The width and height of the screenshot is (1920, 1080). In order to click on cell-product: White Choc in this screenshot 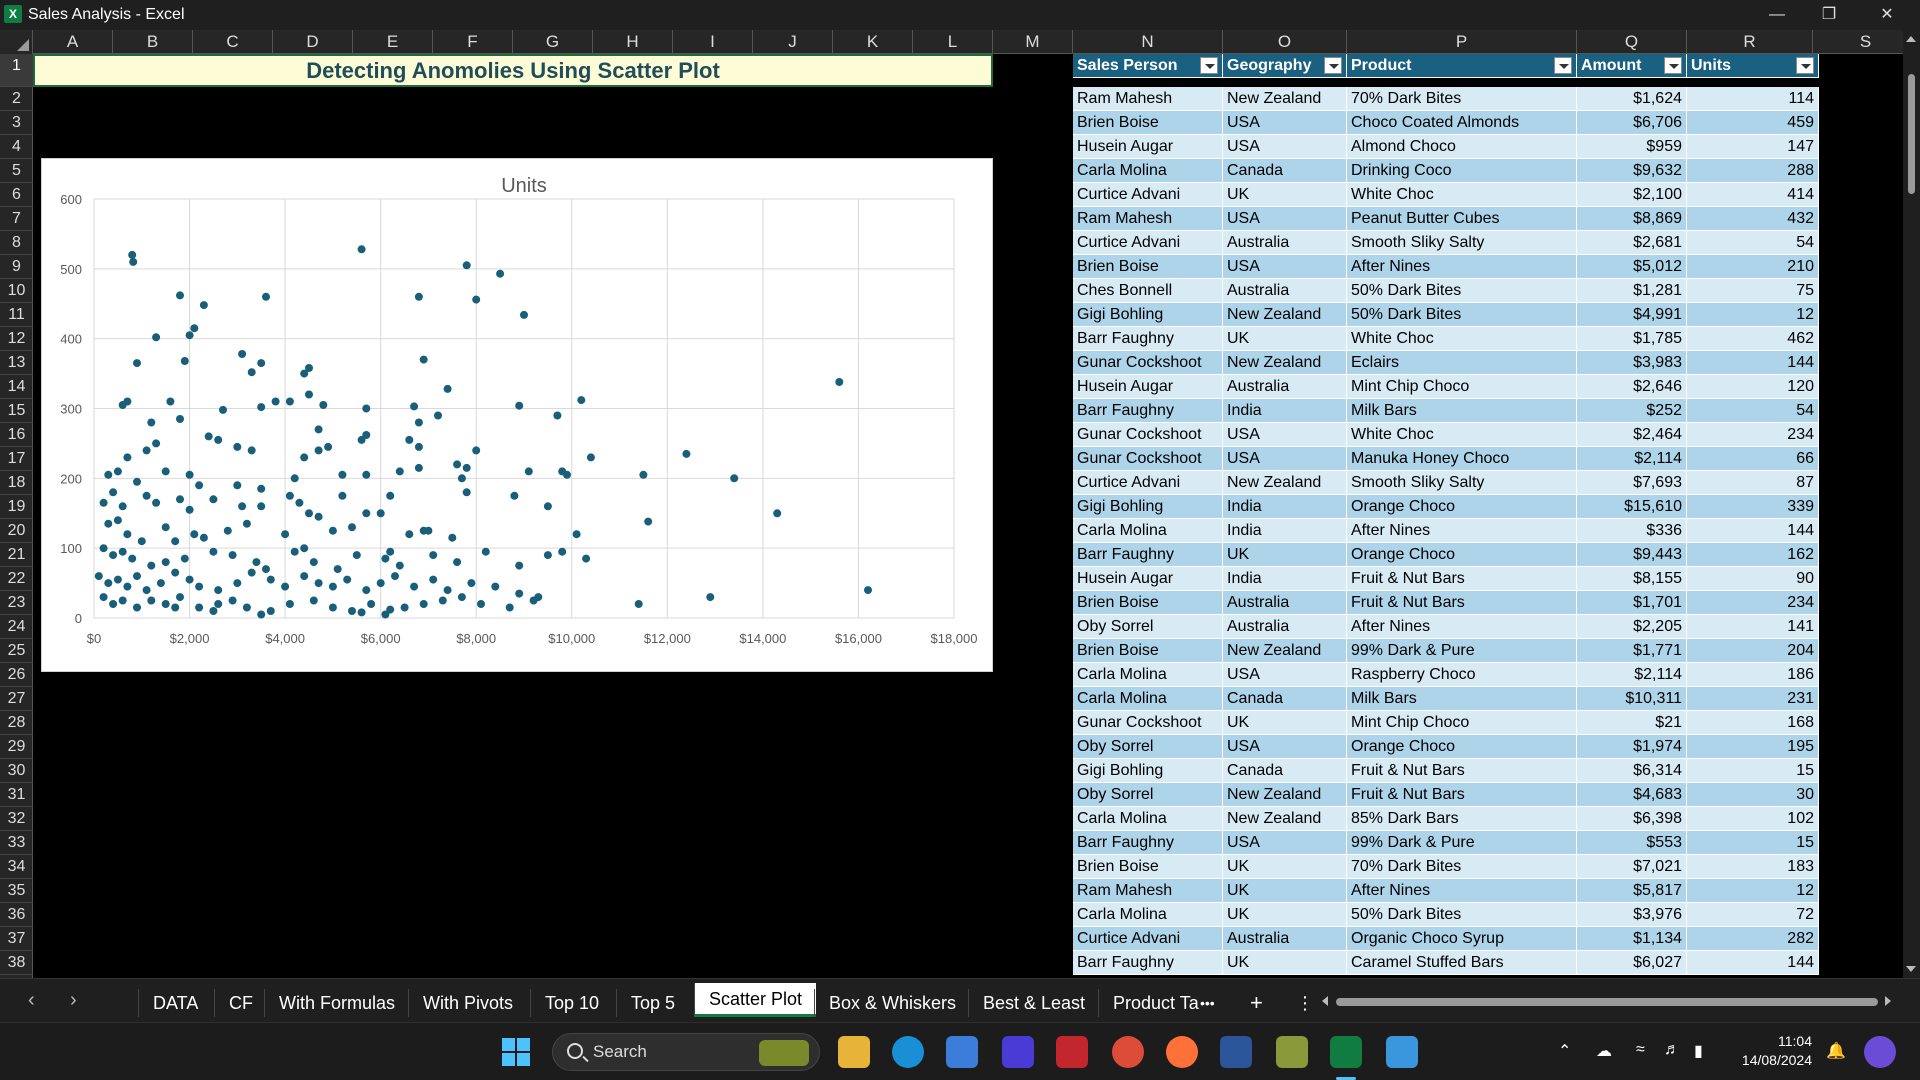, I will do `click(1462, 435)`.